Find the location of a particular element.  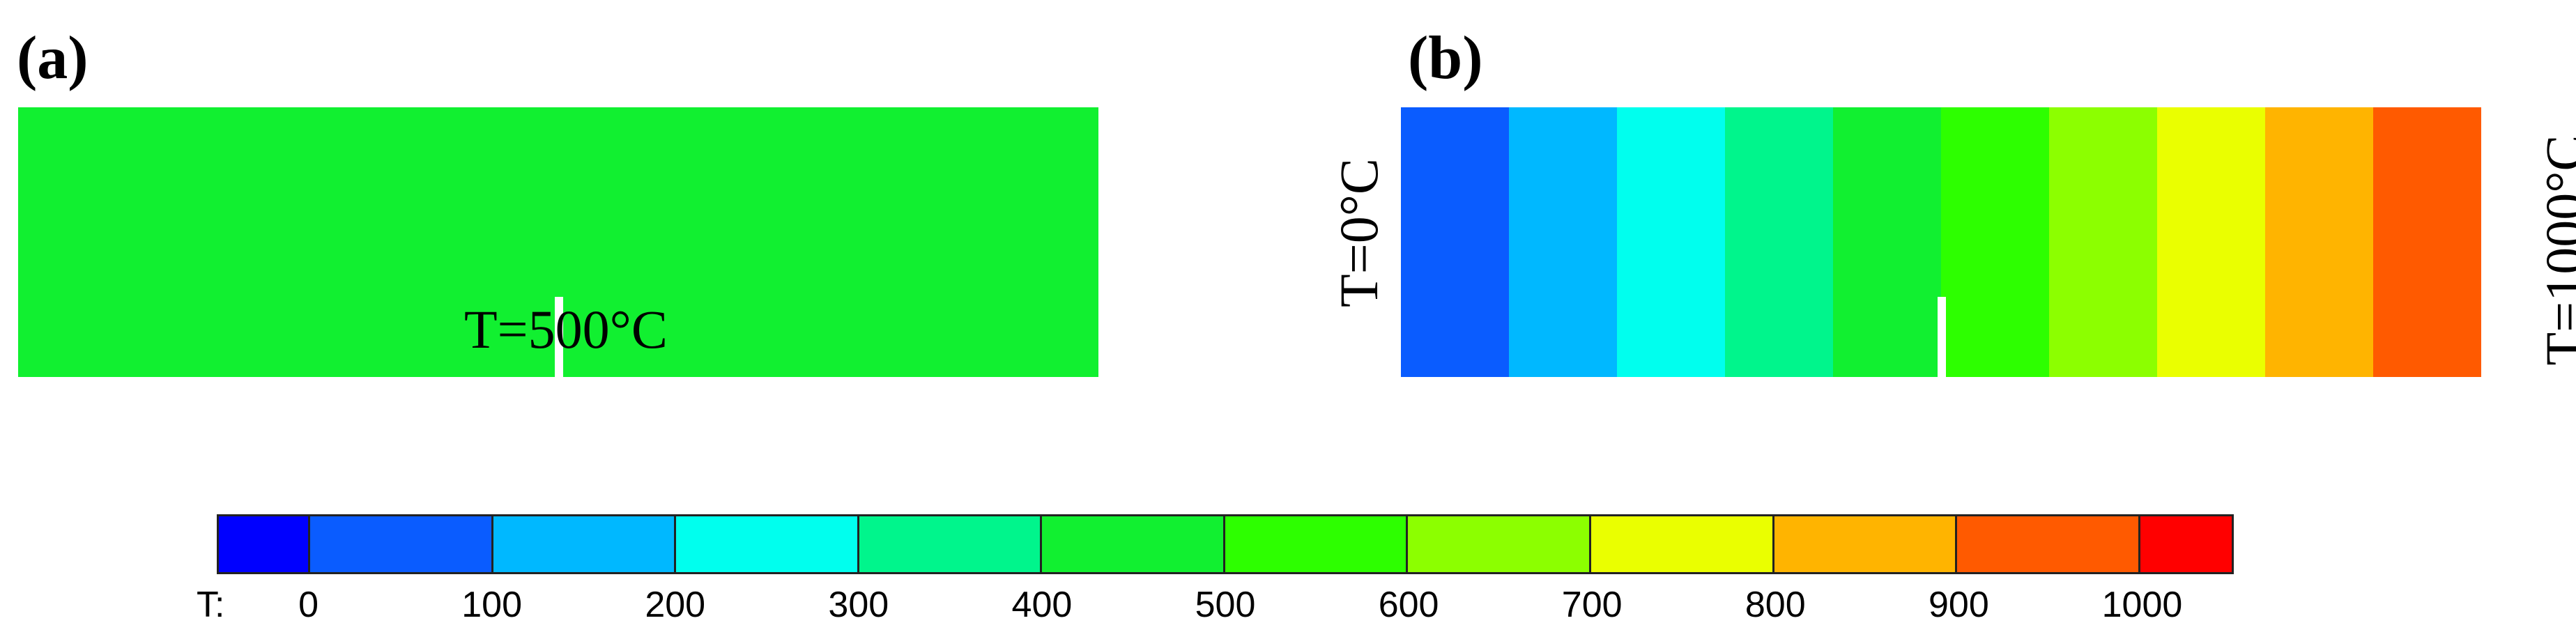

colorbar-tick-label: 700 is located at coordinates (1592, 605).